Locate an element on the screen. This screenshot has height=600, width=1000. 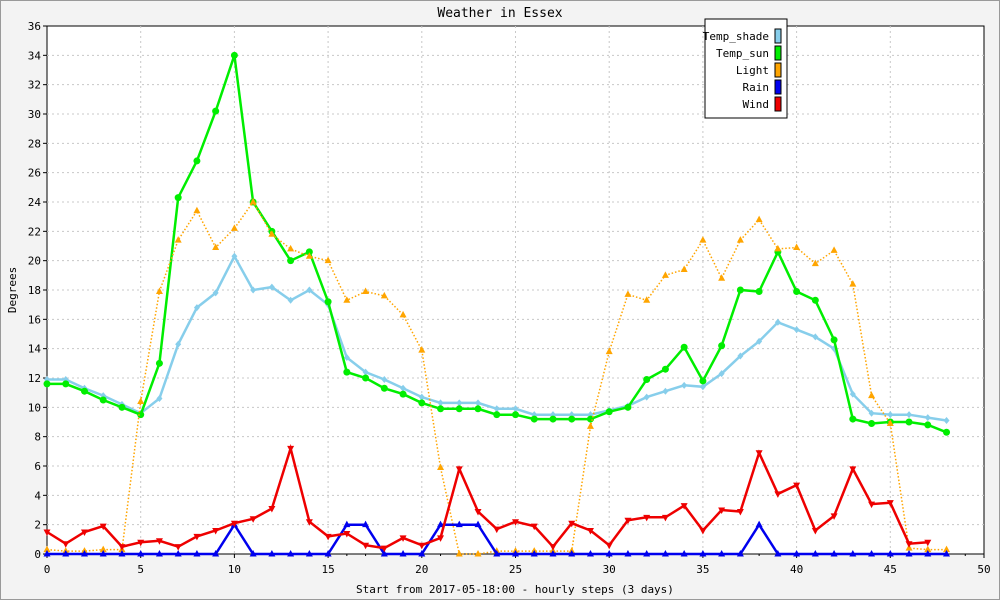
y-tick-label: 36 is located at coordinates (34, 26).